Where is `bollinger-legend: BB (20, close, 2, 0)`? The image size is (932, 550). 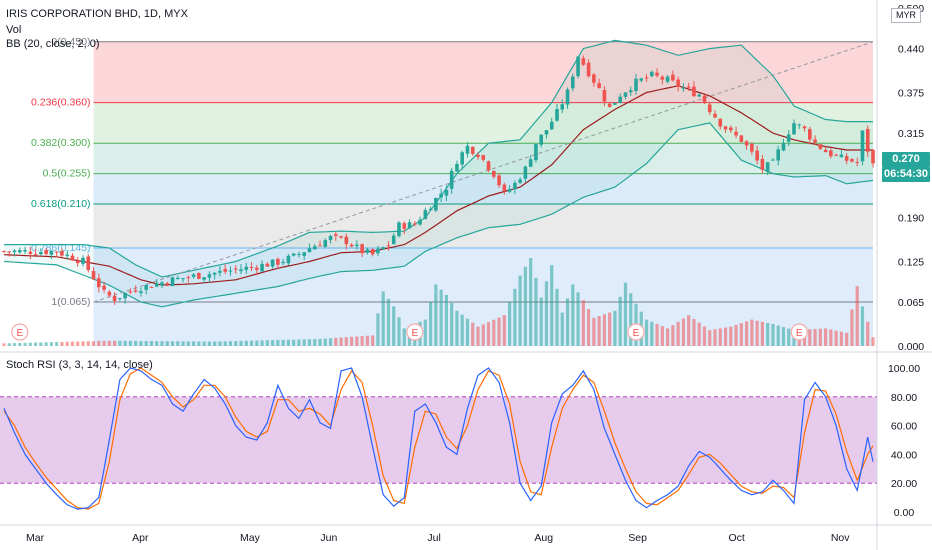
bollinger-legend: BB (20, close, 2, 0) is located at coordinates (53, 44).